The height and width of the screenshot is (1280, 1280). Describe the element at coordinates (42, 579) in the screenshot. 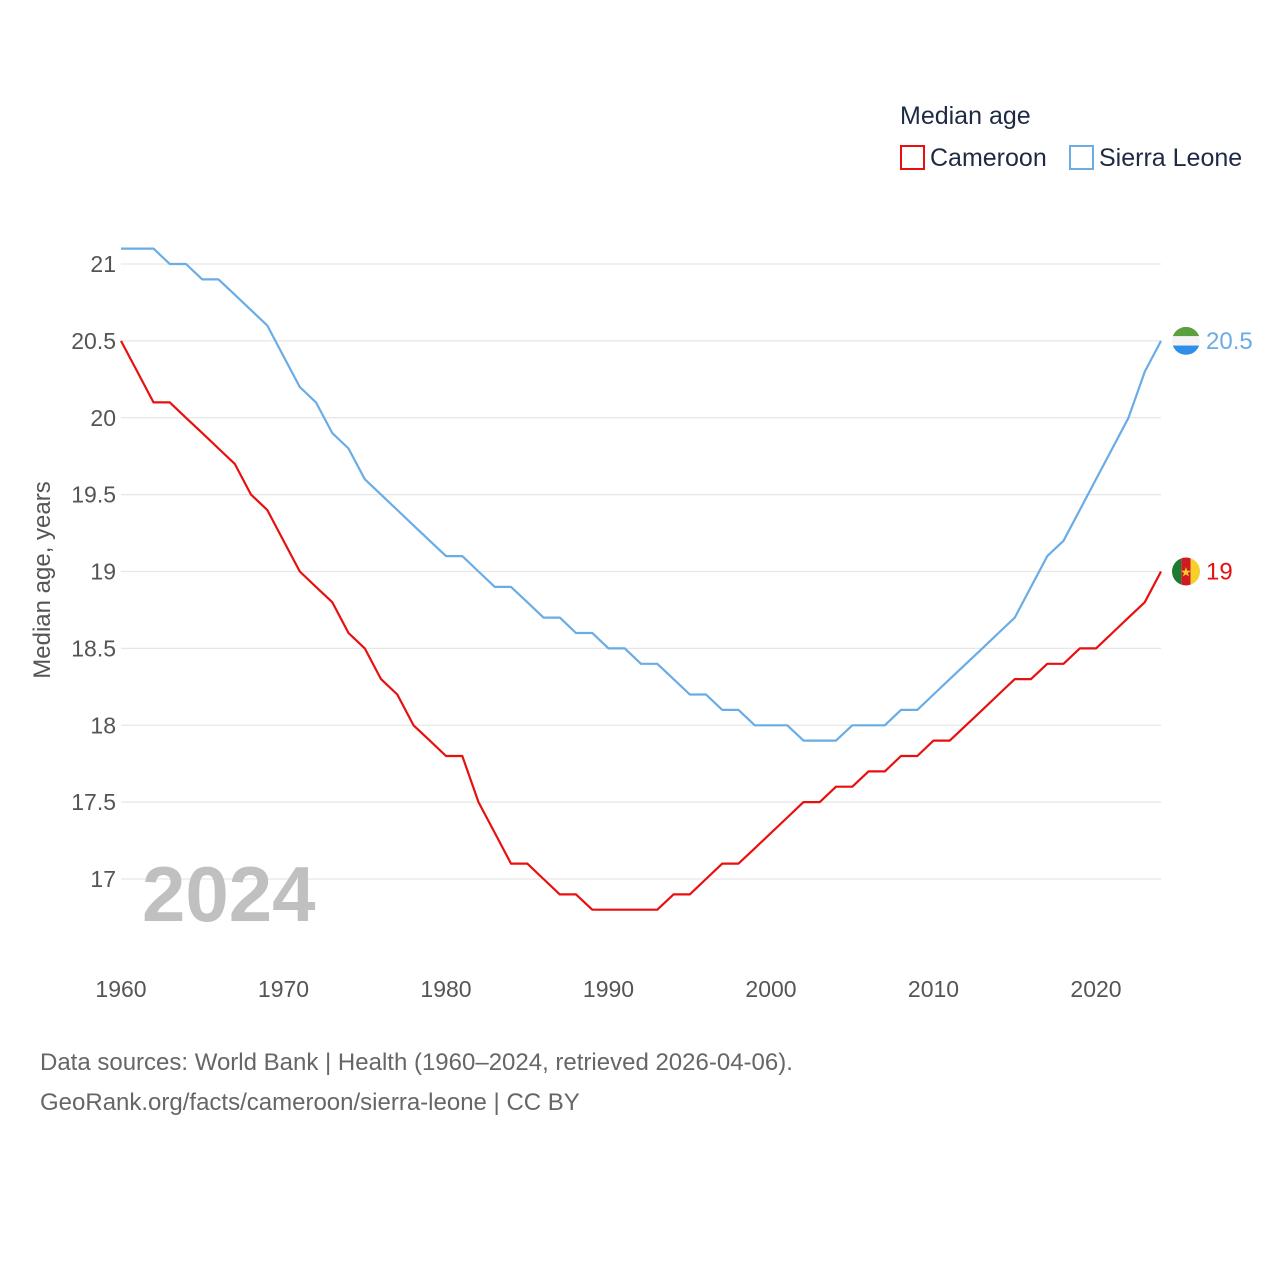

I see `y-axis-label: Median age, years` at that location.